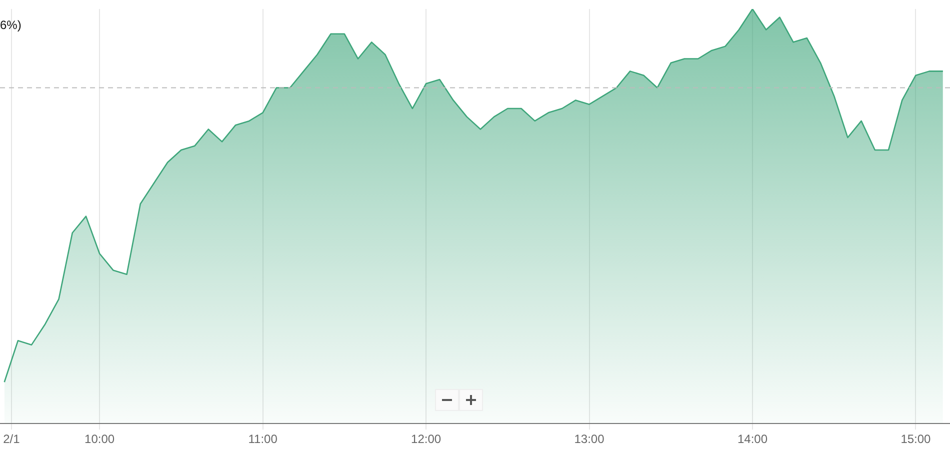 This screenshot has width=950, height=450. I want to click on x-tick-label: 10:00, so click(99, 439).